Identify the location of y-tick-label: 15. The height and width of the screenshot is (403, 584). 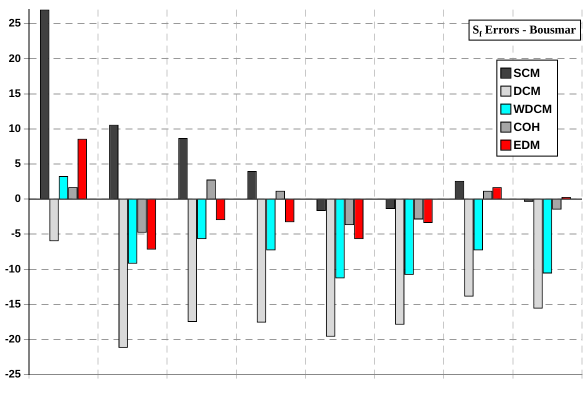
(14, 94).